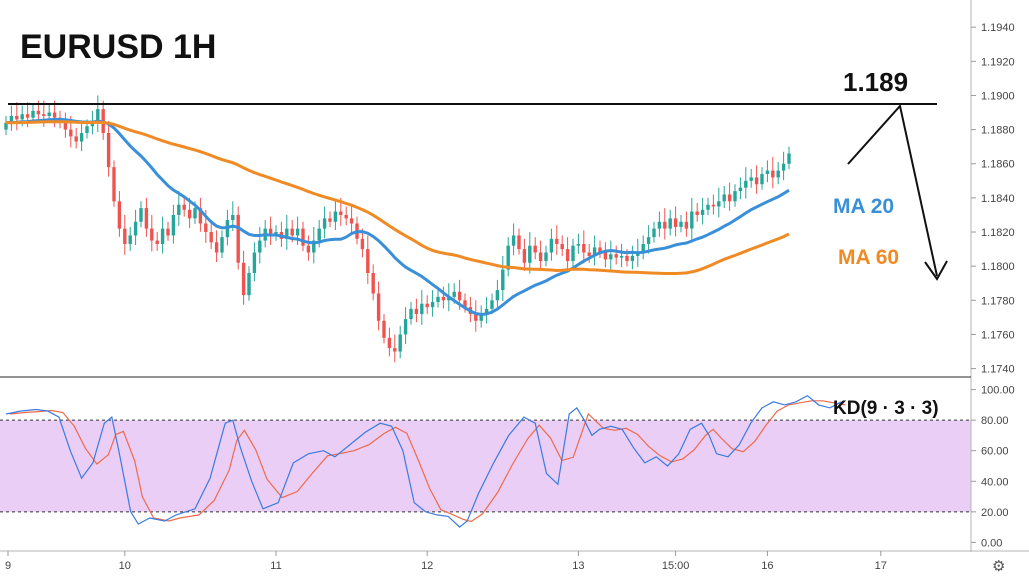 The width and height of the screenshot is (1029, 579). I want to click on price-tick-label: 1.1760, so click(998, 335).